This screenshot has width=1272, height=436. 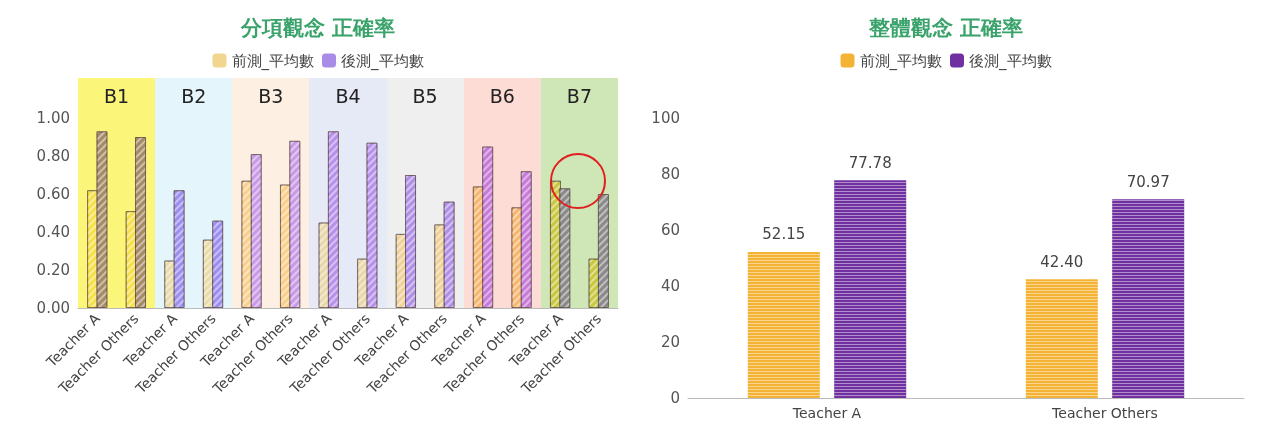 I want to click on text: B7, so click(x=579, y=95).